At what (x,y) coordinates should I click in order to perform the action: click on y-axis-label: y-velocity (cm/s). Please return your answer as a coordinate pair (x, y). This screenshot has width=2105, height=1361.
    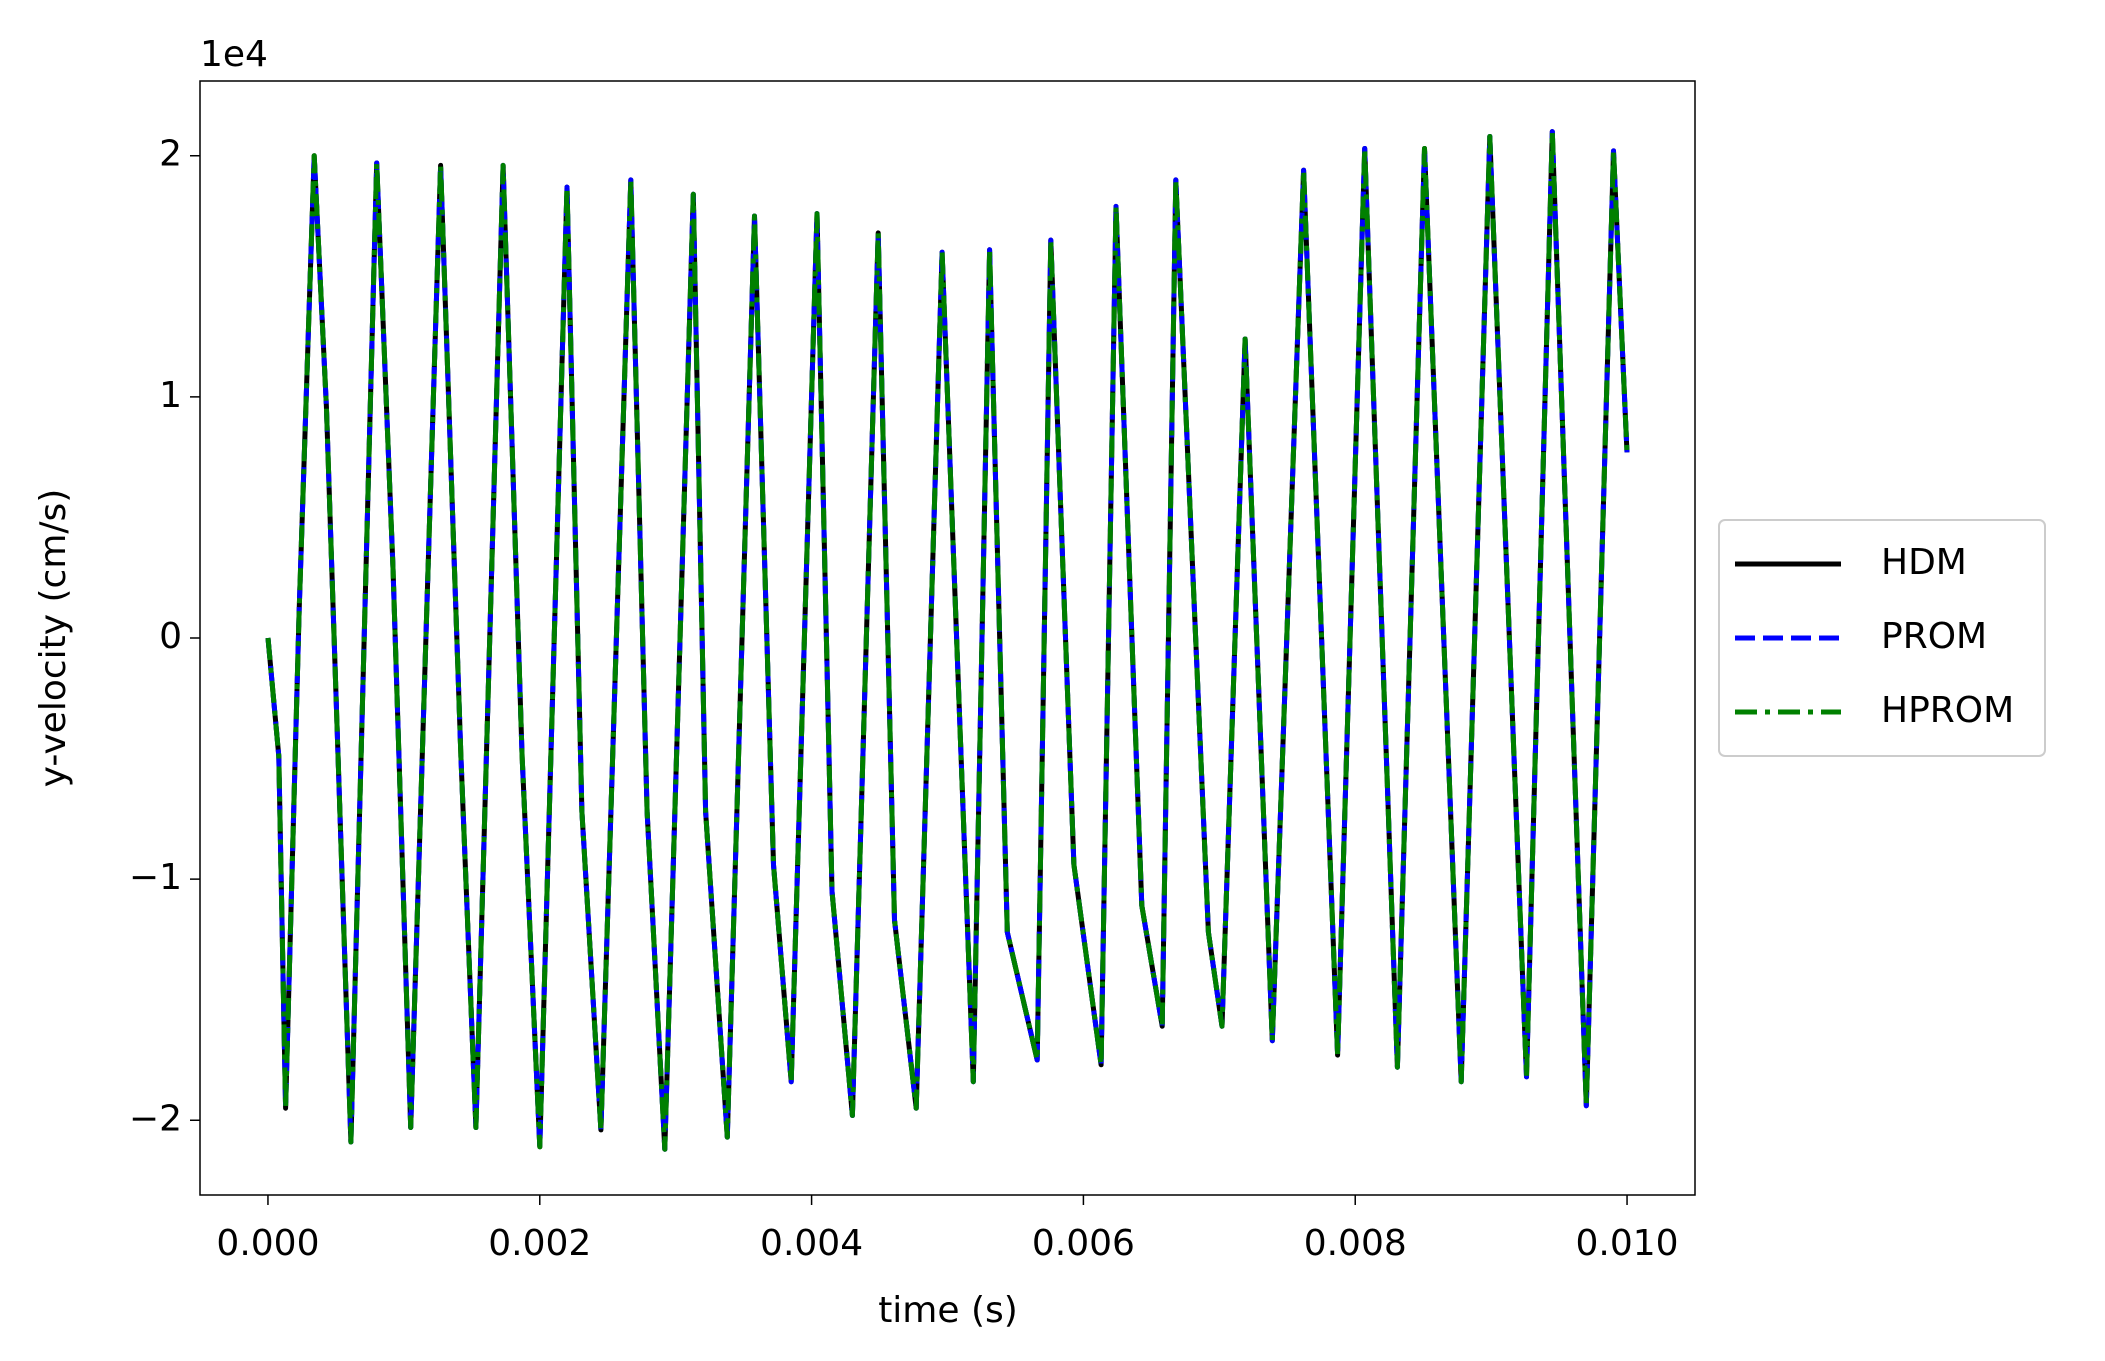
    Looking at the image, I should click on (53, 638).